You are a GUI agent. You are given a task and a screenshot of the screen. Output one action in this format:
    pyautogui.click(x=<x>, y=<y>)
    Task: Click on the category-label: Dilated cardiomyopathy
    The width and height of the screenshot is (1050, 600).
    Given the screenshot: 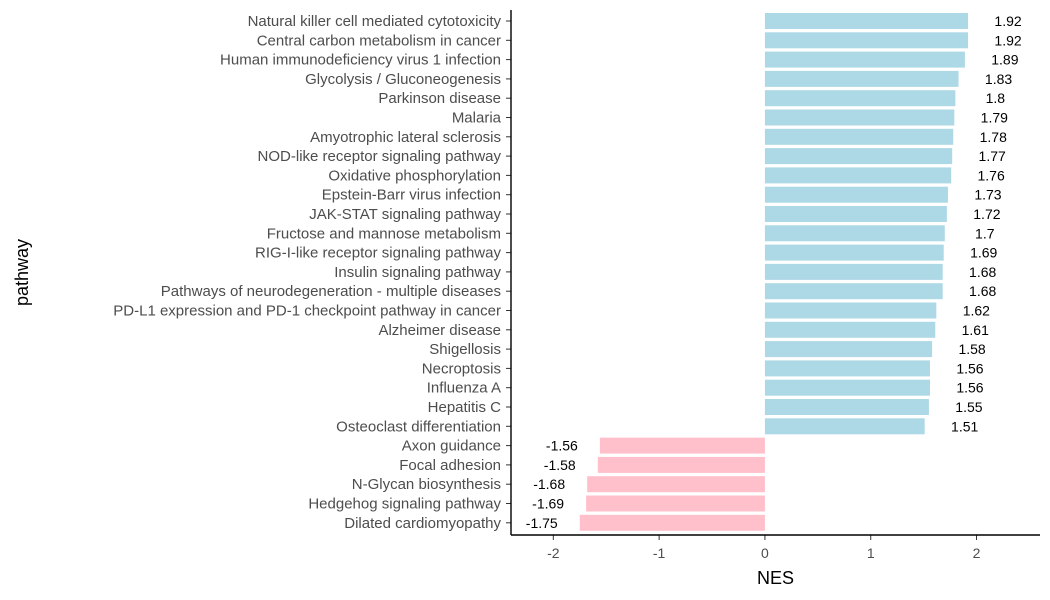 What is the action you would take?
    pyautogui.click(x=422, y=523)
    